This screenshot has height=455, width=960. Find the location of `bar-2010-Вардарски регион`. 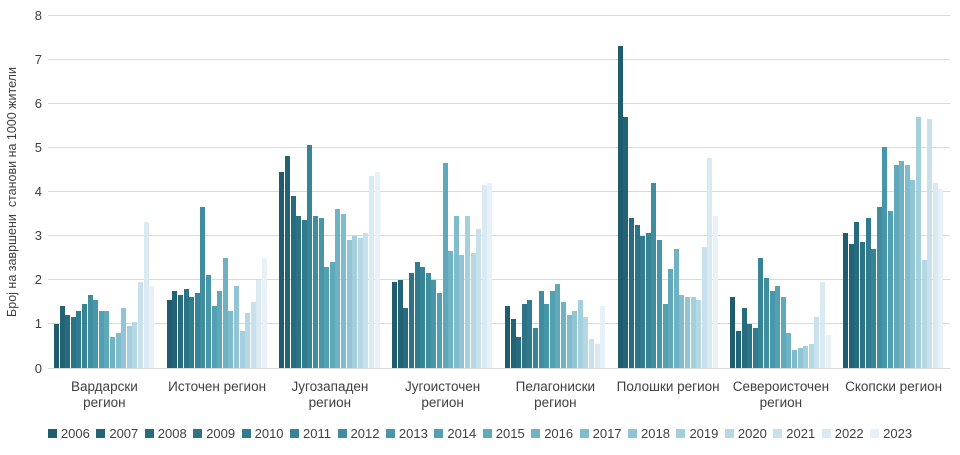

bar-2010-Вардарски регион is located at coordinates (79, 339).